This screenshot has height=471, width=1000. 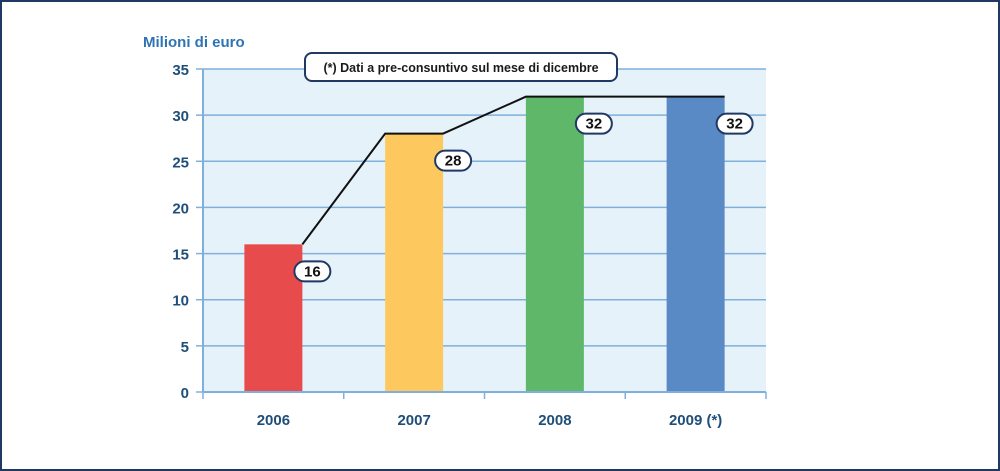 What do you see at coordinates (414, 262) in the screenshot?
I see `bar-2007` at bounding box center [414, 262].